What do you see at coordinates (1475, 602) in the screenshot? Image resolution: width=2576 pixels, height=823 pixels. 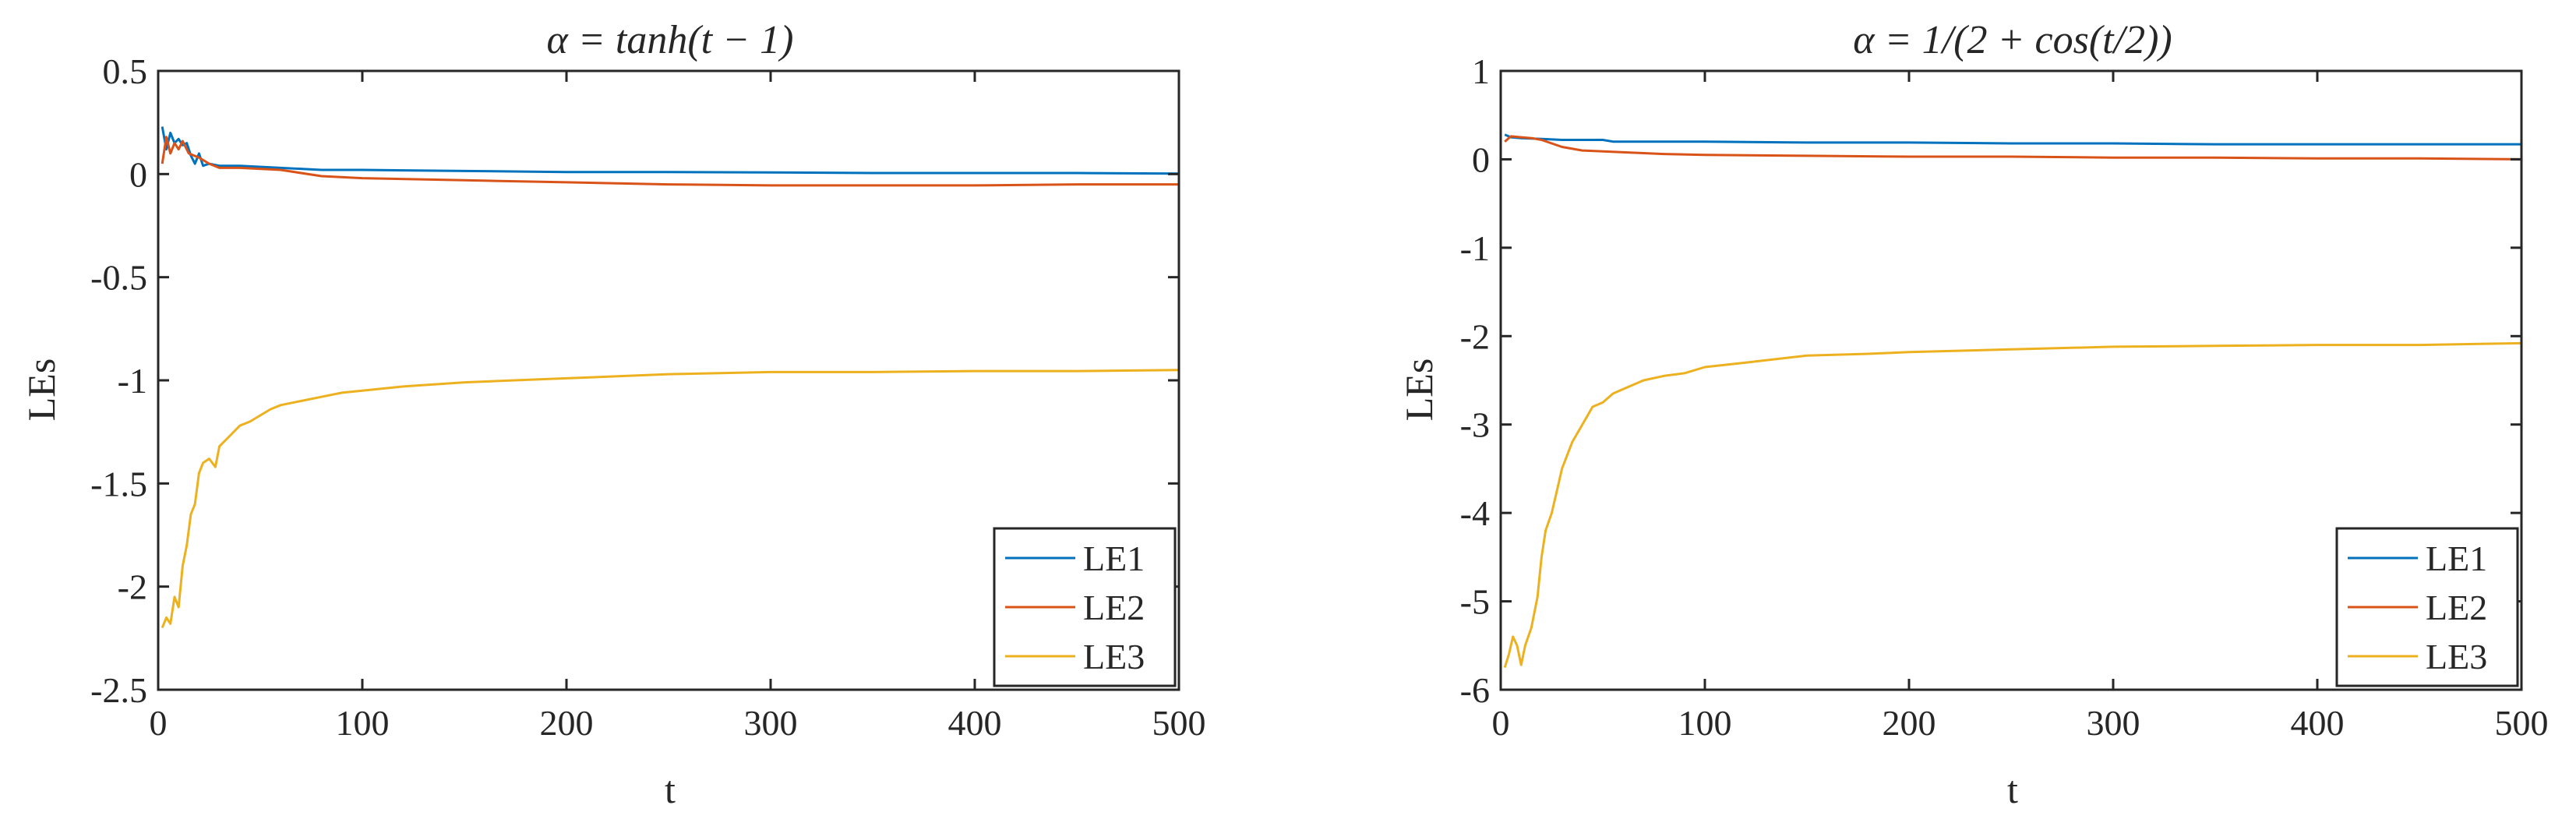 I see `y-tick-label: -5` at bounding box center [1475, 602].